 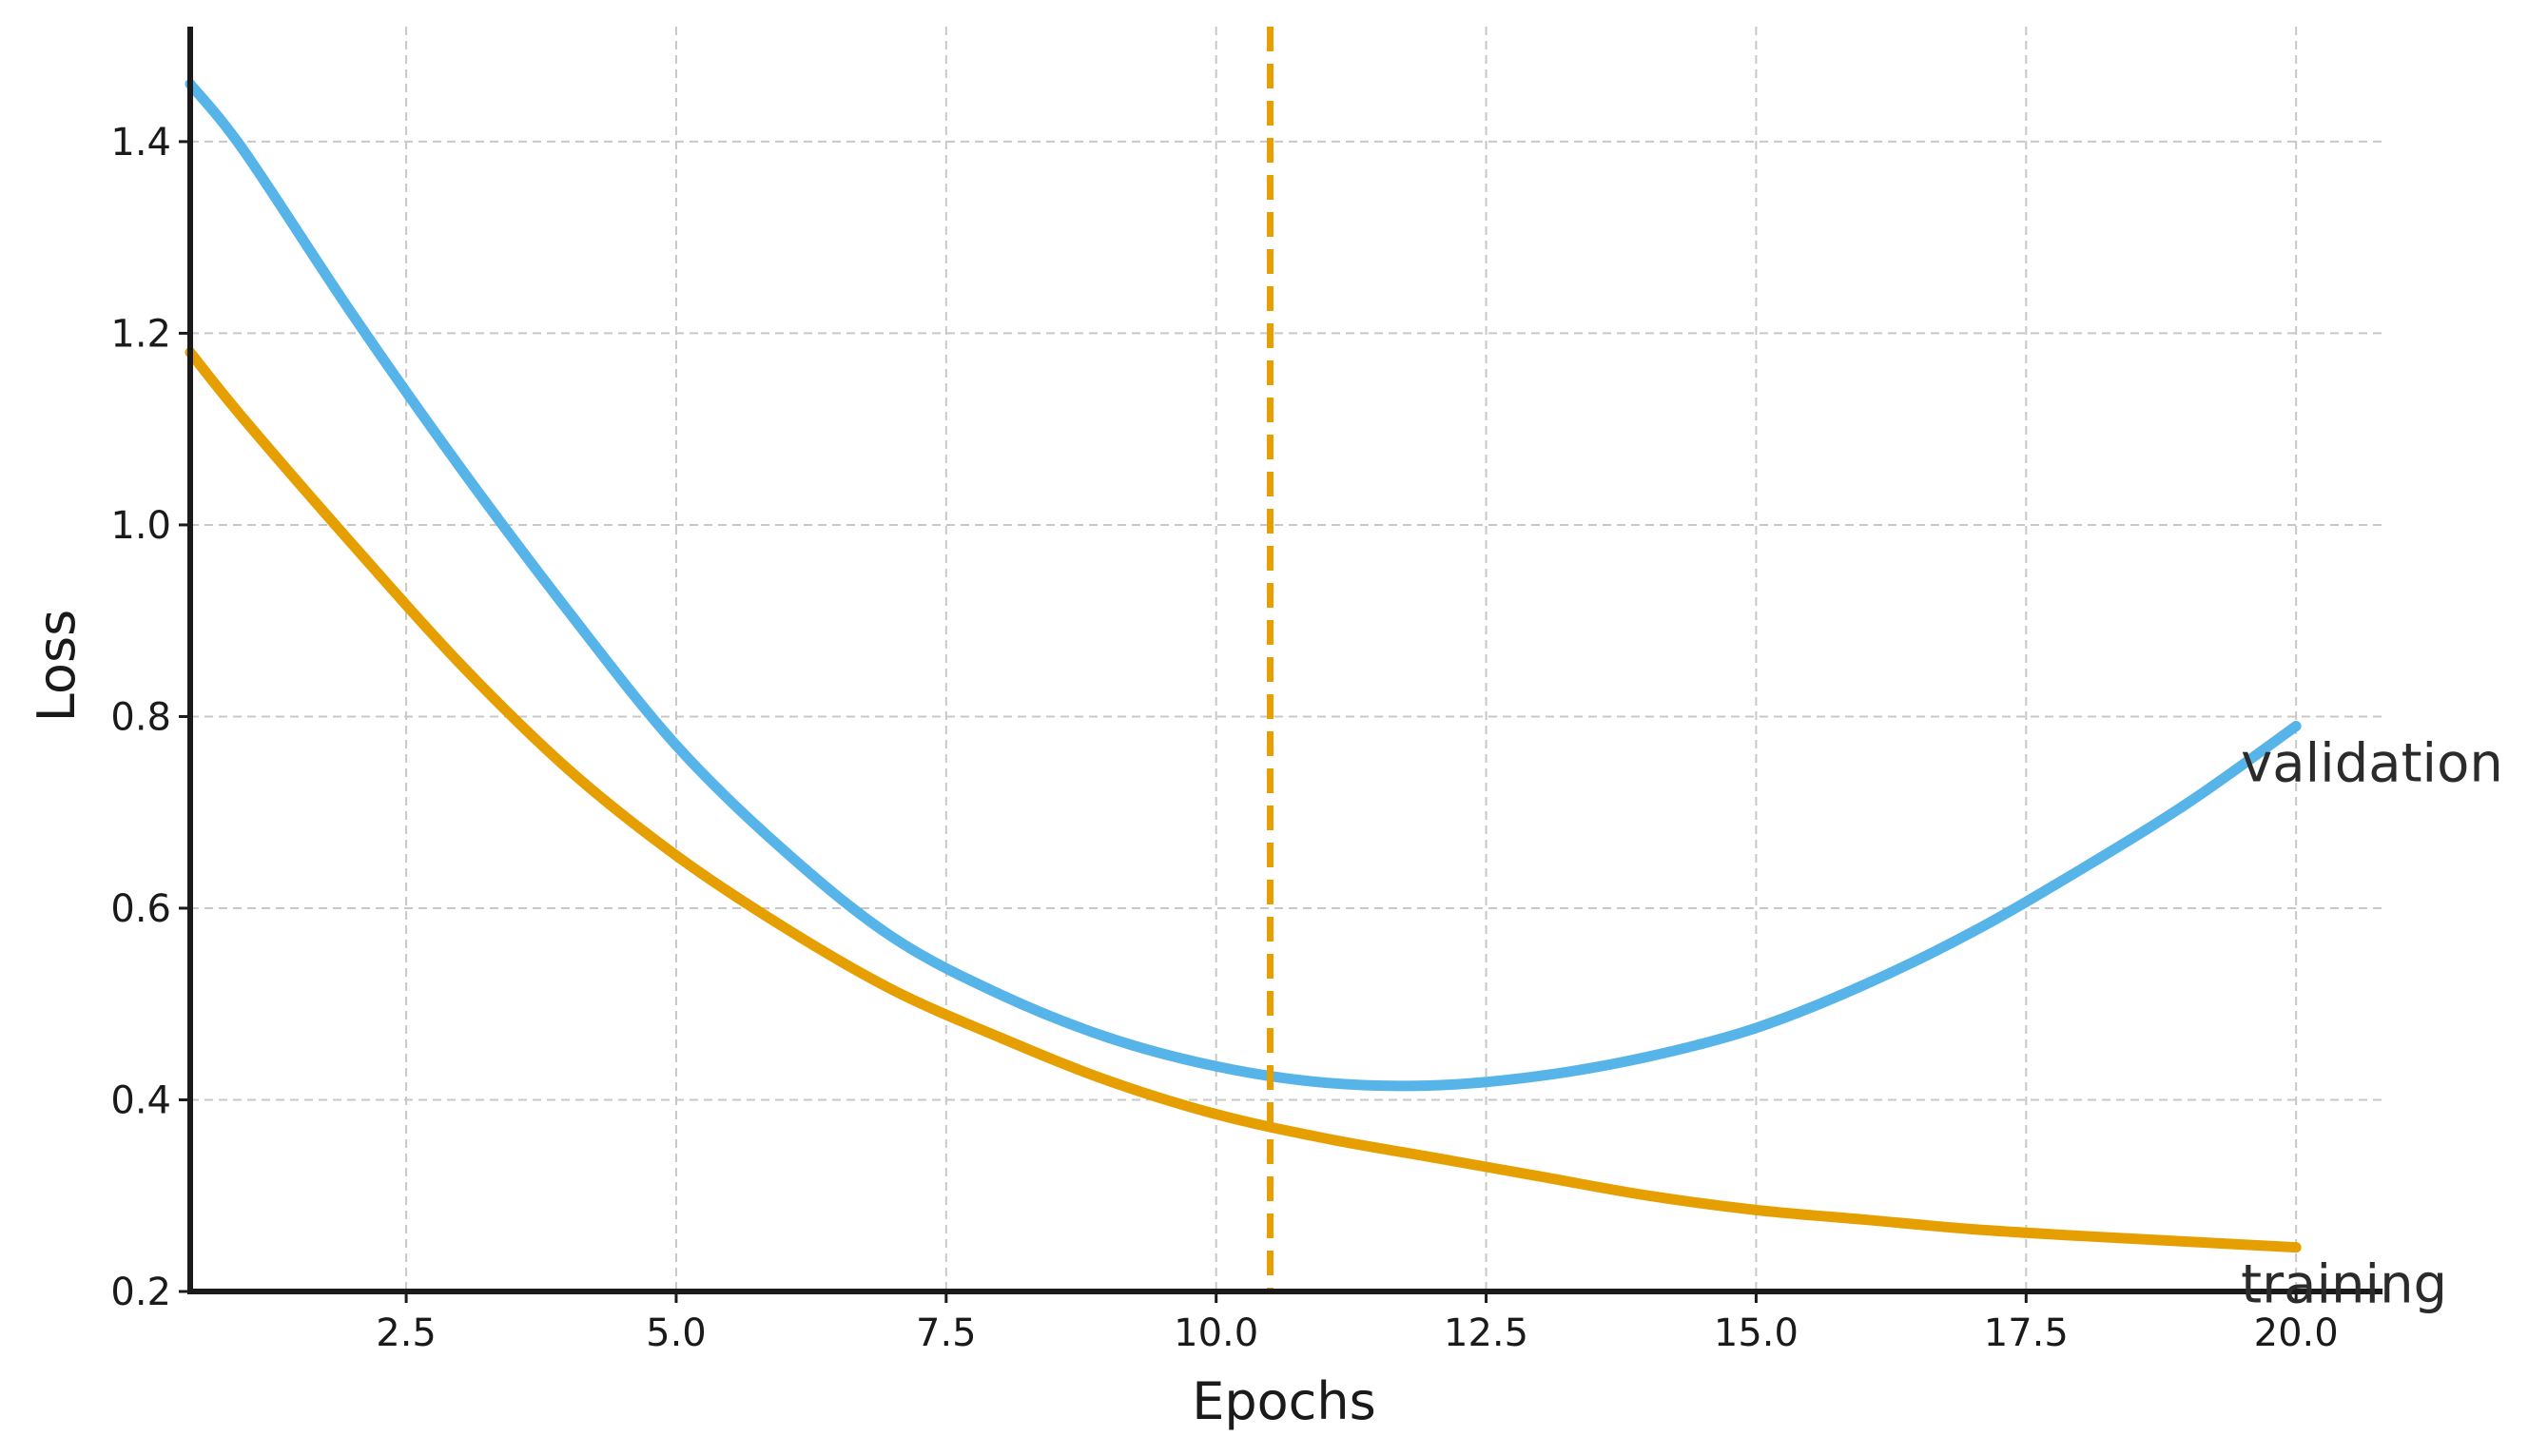 What do you see at coordinates (57, 666) in the screenshot?
I see `y-axis-title: Loss` at bounding box center [57, 666].